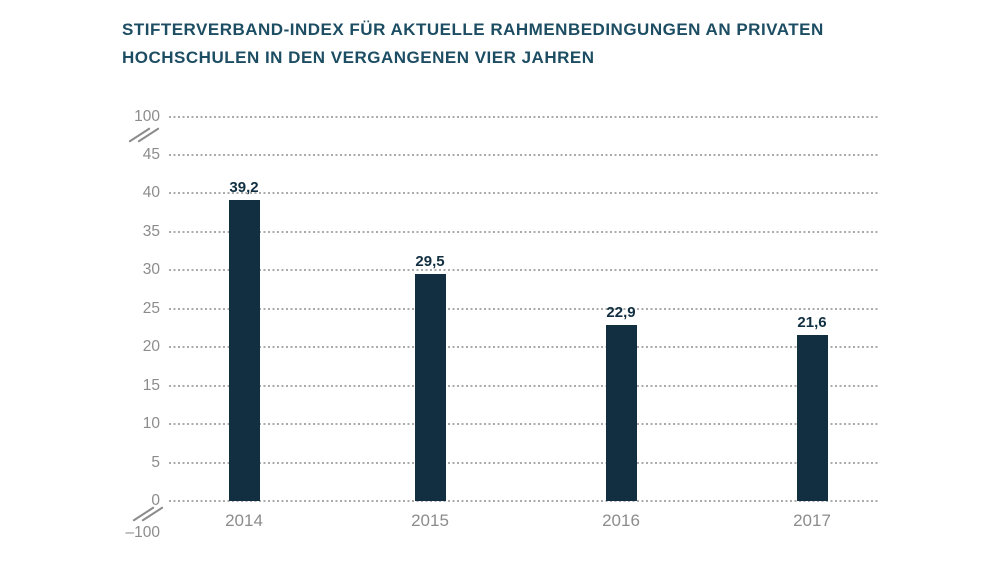  What do you see at coordinates (142, 532) in the screenshot?
I see `y-axis-tick-label: –100` at bounding box center [142, 532].